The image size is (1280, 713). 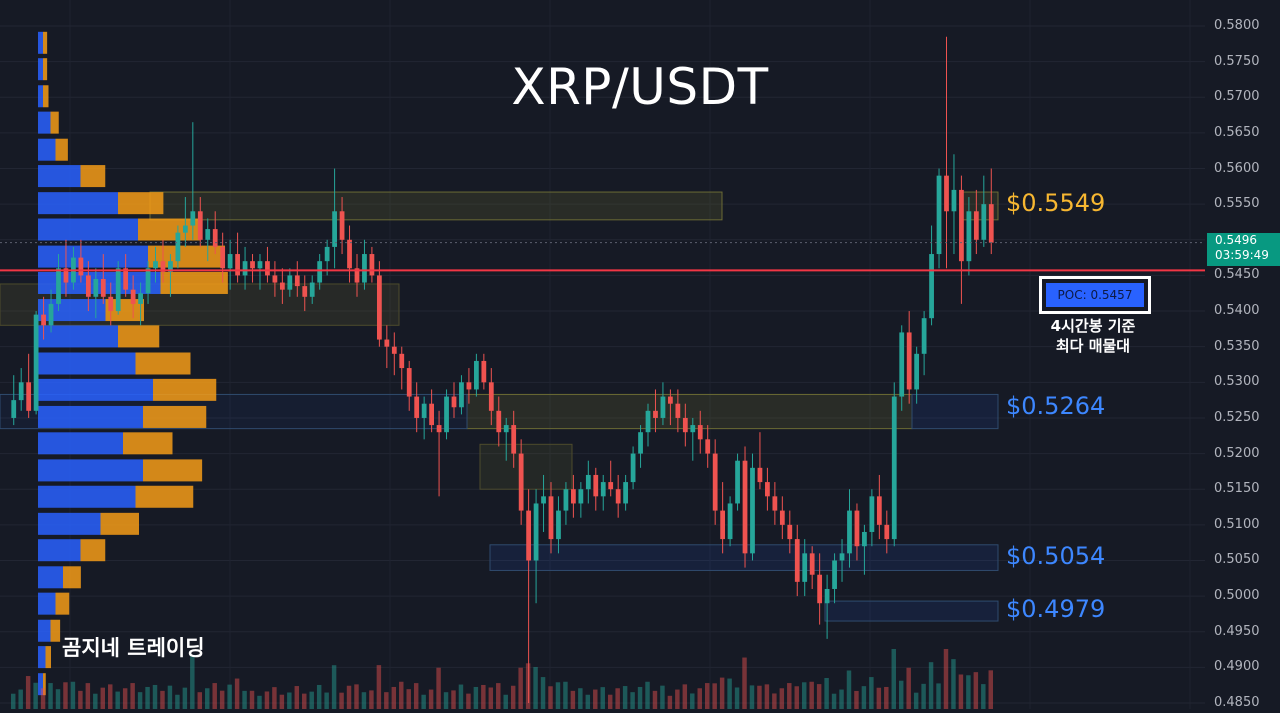 What do you see at coordinates (1237, 417) in the screenshot?
I see `price-tick-label: 0.5250` at bounding box center [1237, 417].